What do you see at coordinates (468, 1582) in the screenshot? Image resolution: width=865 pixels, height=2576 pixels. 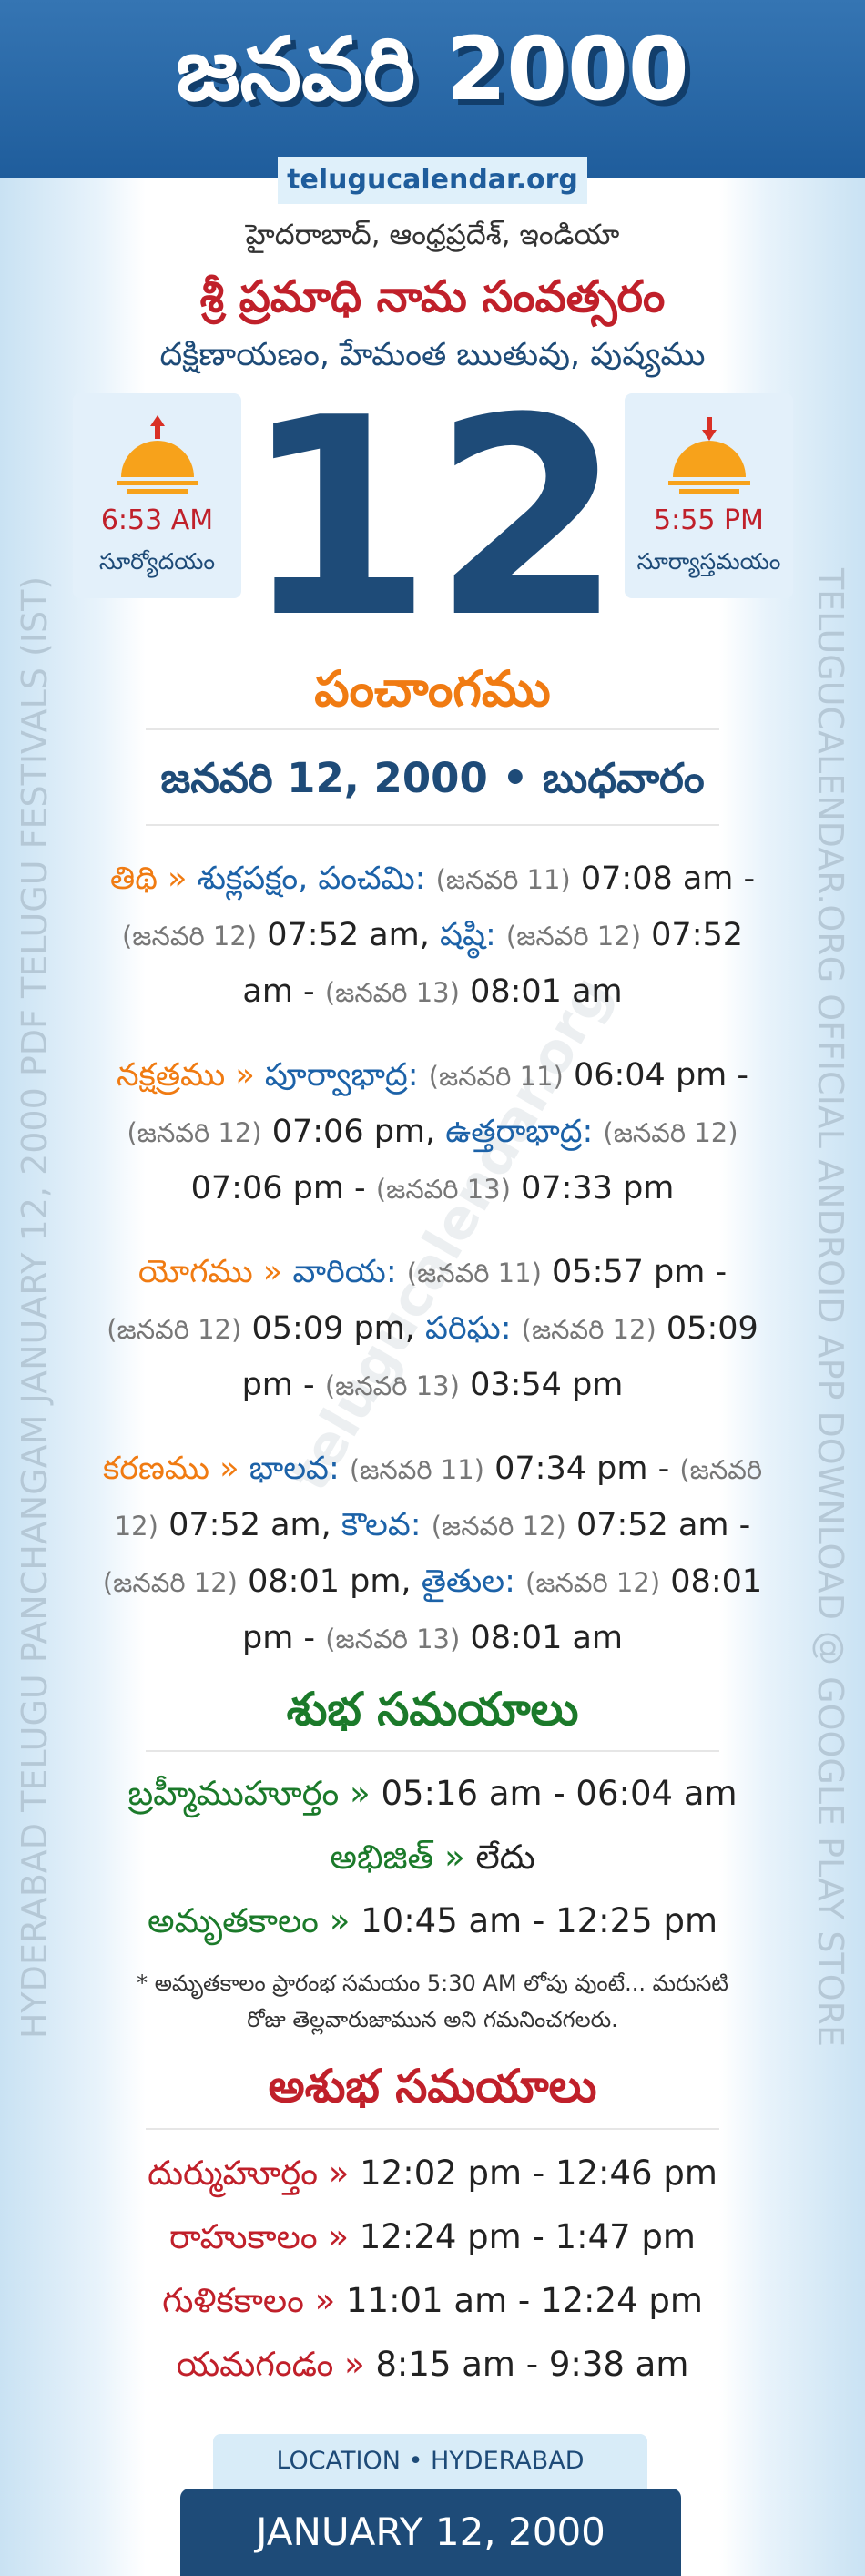 I see `entry-name: తైతుల:` at bounding box center [468, 1582].